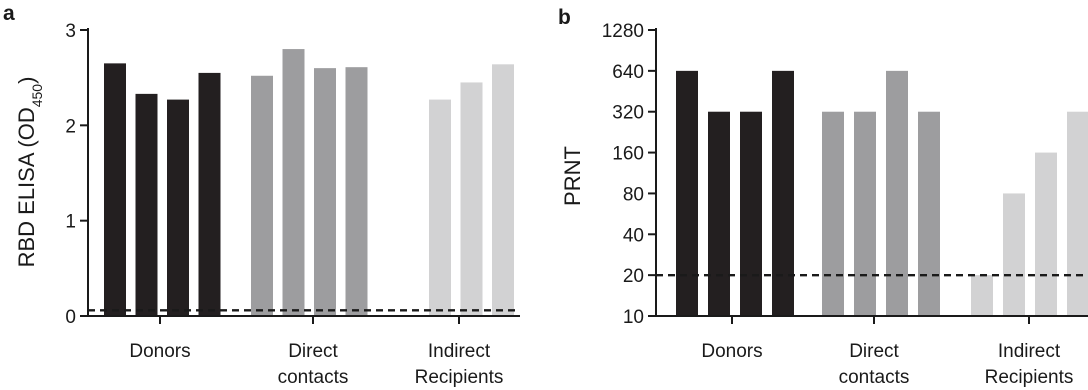 This screenshot has width=1088, height=390. I want to click on y-tick-label-b-0: 10, so click(633, 317).